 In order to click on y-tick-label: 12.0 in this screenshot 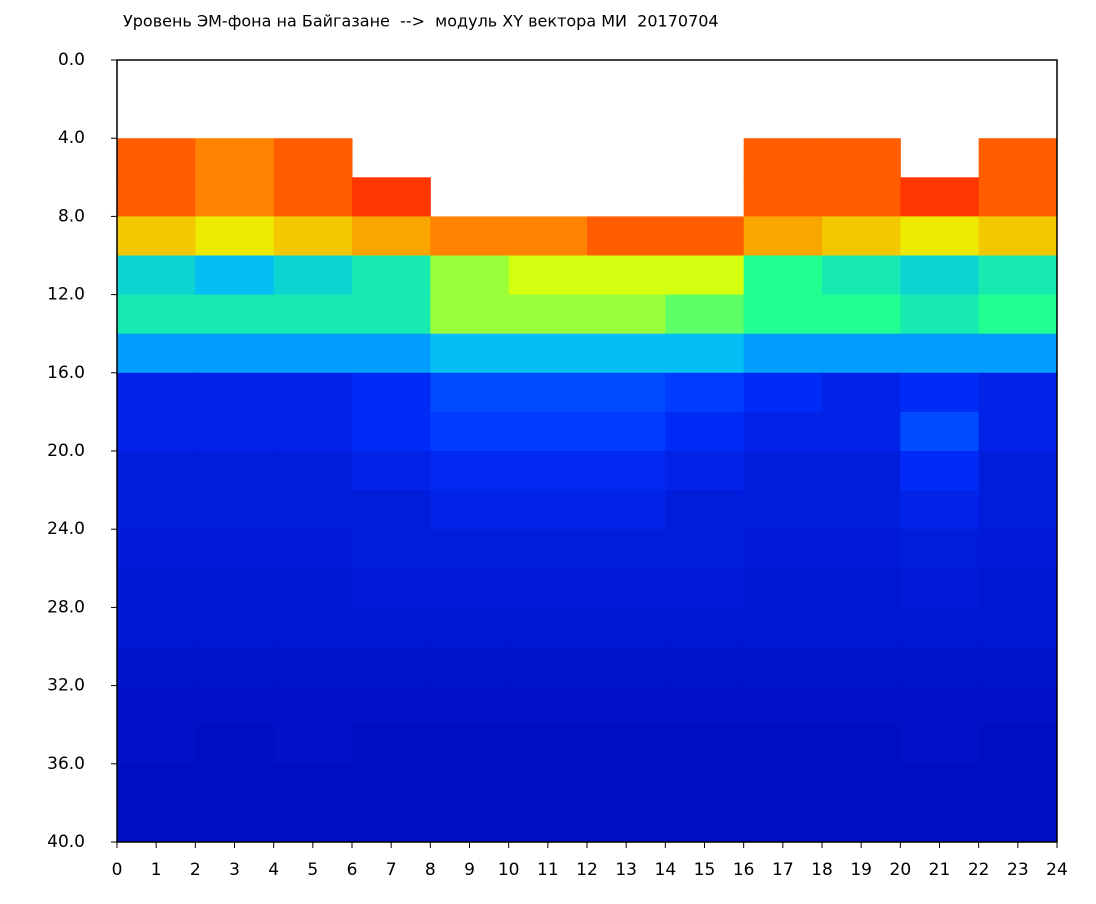, I will do `click(66, 295)`.